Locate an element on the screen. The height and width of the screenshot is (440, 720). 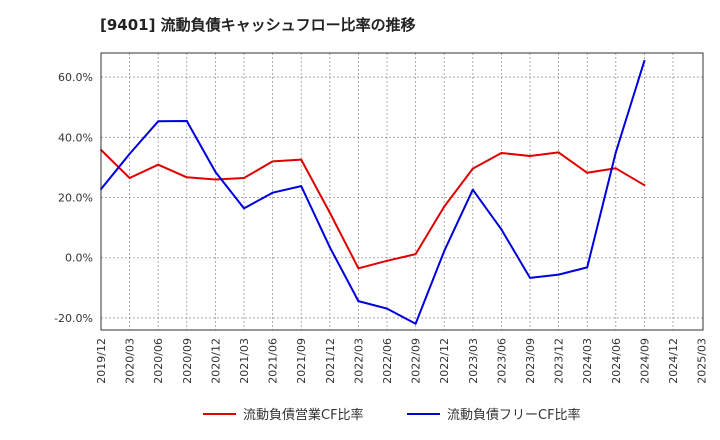
x-tick-label: 2024/06 is located at coordinates (616, 361).